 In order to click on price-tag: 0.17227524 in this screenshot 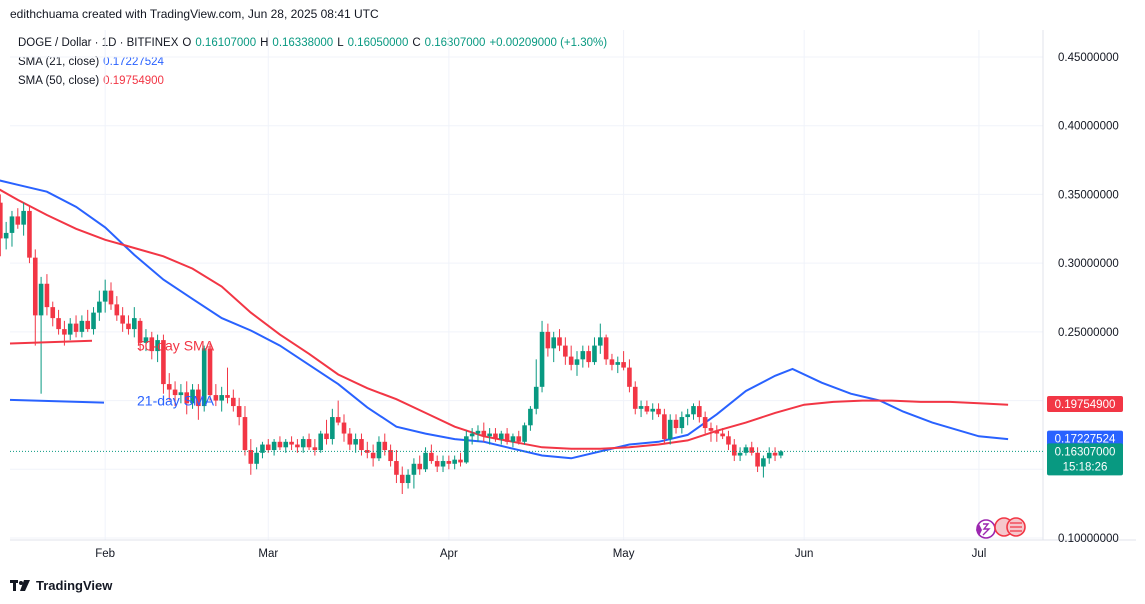, I will do `click(1085, 438)`.